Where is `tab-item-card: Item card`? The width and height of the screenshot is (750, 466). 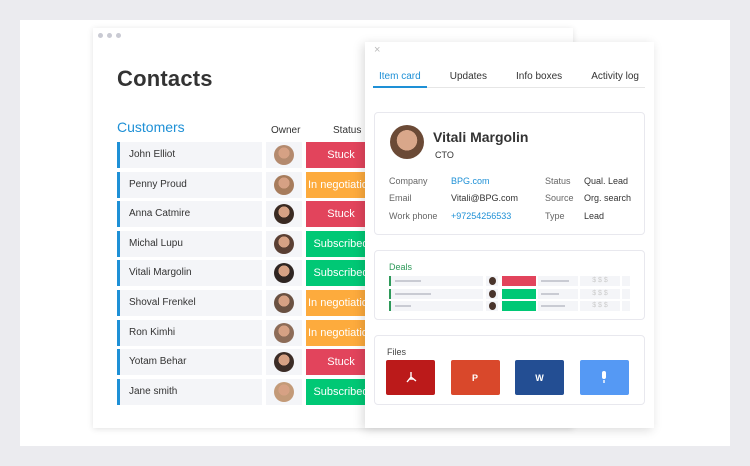
tab-item-card: Item card is located at coordinates (400, 76).